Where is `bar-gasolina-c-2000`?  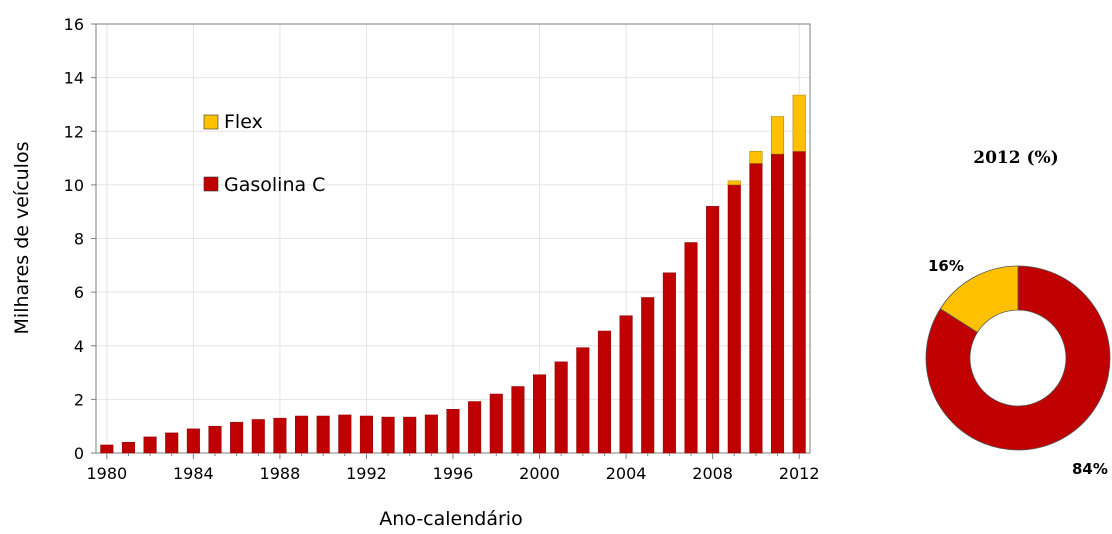 bar-gasolina-c-2000 is located at coordinates (540, 414).